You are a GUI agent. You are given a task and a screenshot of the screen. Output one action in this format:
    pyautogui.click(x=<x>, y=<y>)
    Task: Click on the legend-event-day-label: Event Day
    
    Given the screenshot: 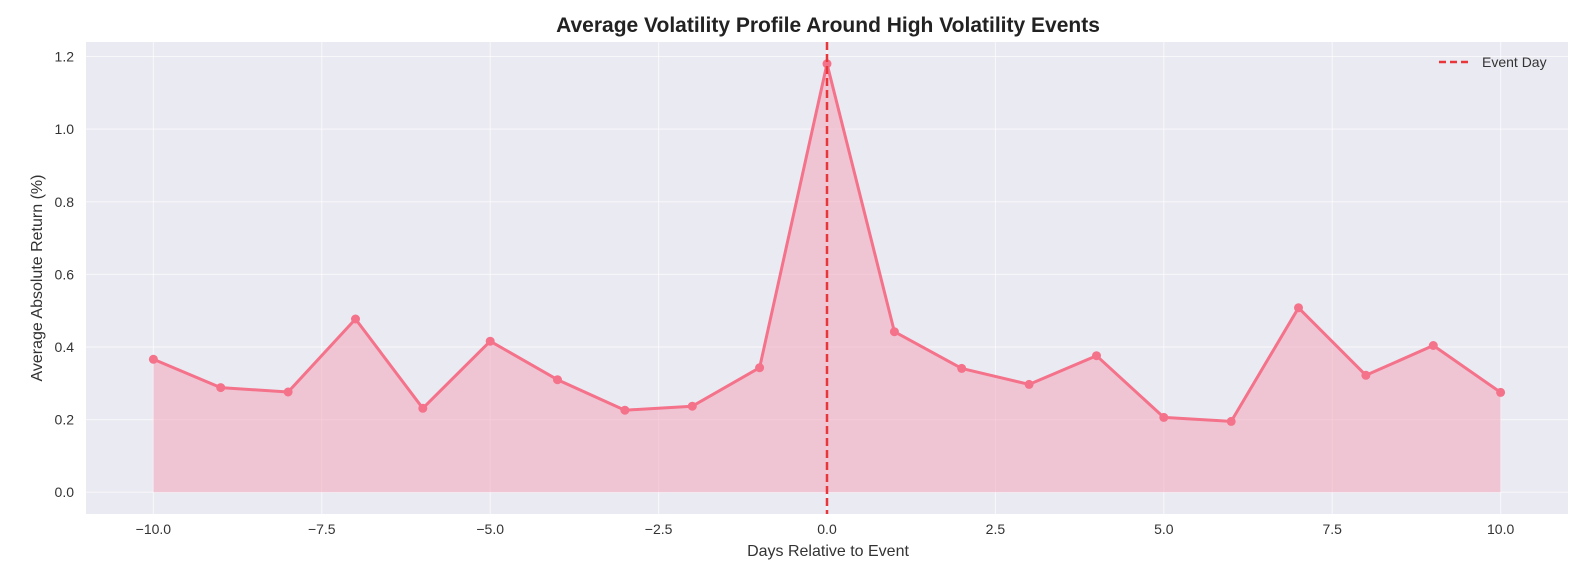 What is the action you would take?
    pyautogui.click(x=1514, y=62)
    